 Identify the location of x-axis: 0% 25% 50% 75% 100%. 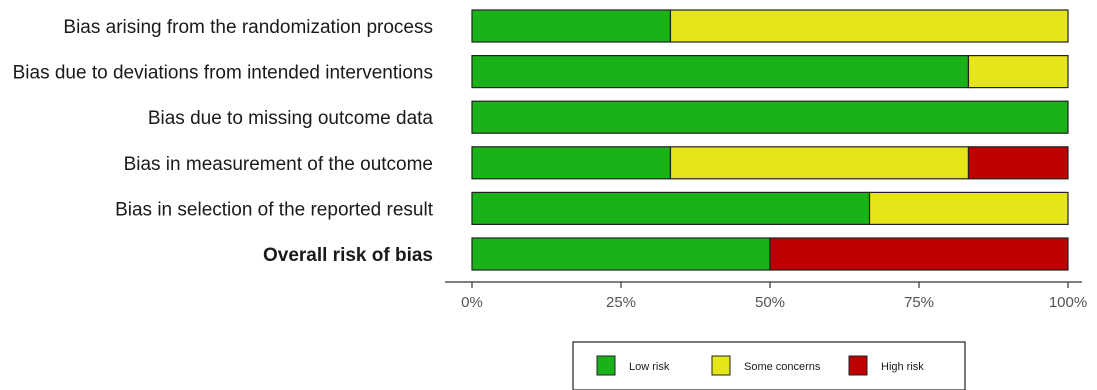
(766, 296).